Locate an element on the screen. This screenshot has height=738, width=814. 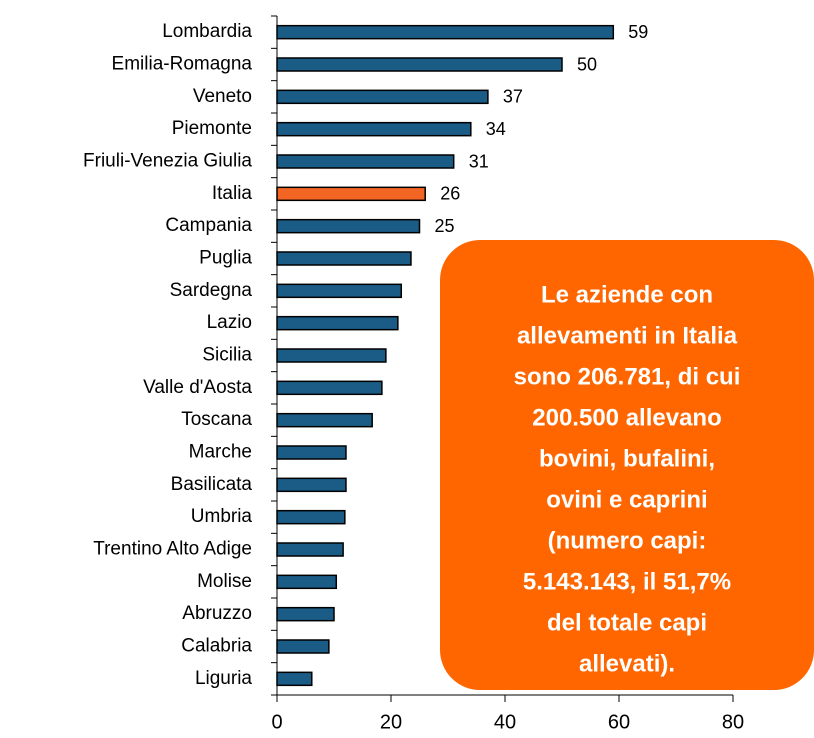
category-label: Lazio is located at coordinates (229, 322).